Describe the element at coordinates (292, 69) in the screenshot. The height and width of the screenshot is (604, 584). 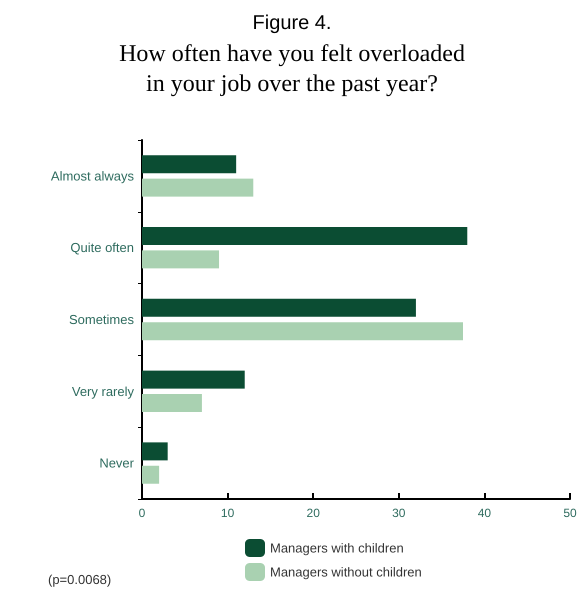
I see `chart-subtitle: How often have you felt overloaded in your job over the past year?` at that location.